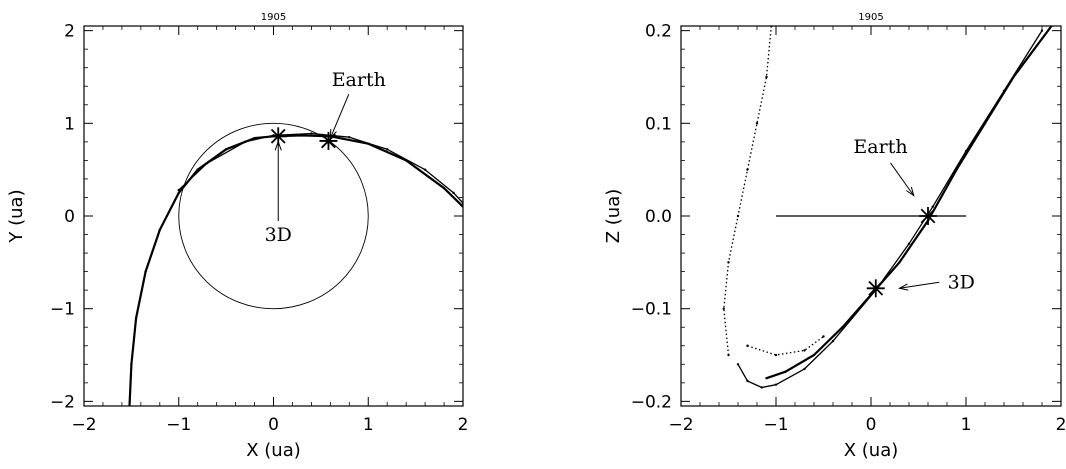  I want to click on y-tick-label: 0, so click(69, 217).